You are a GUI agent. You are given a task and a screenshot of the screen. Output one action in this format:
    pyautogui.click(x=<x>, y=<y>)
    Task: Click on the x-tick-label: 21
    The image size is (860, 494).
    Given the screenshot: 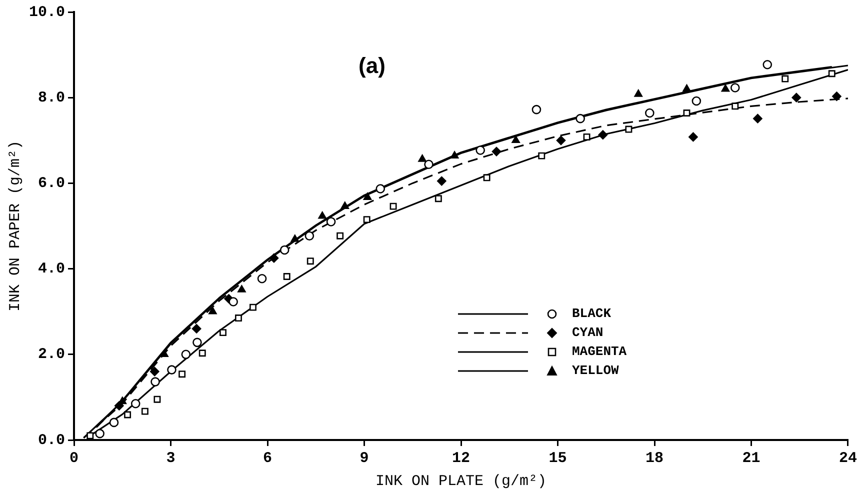 What is the action you would take?
    pyautogui.click(x=751, y=458)
    